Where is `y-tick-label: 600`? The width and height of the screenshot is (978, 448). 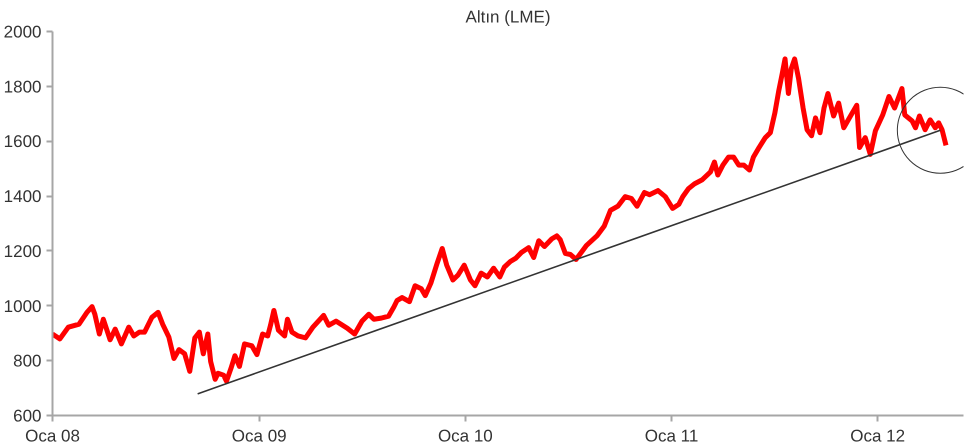
y-tick-label: 600 is located at coordinates (27, 416).